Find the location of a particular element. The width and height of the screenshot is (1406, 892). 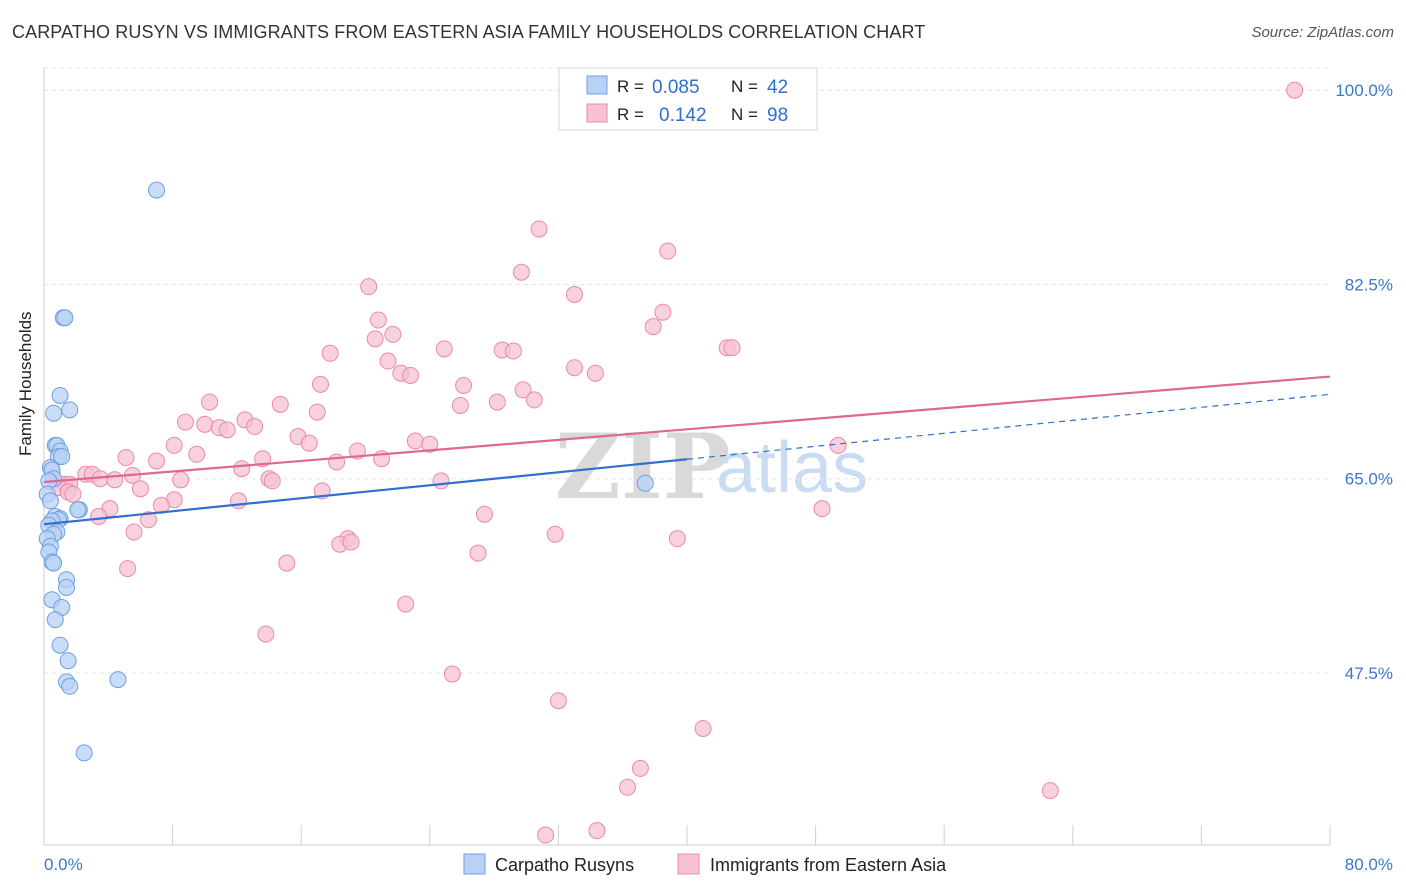

legend-swatch-rusyns is located at coordinates (597, 85).